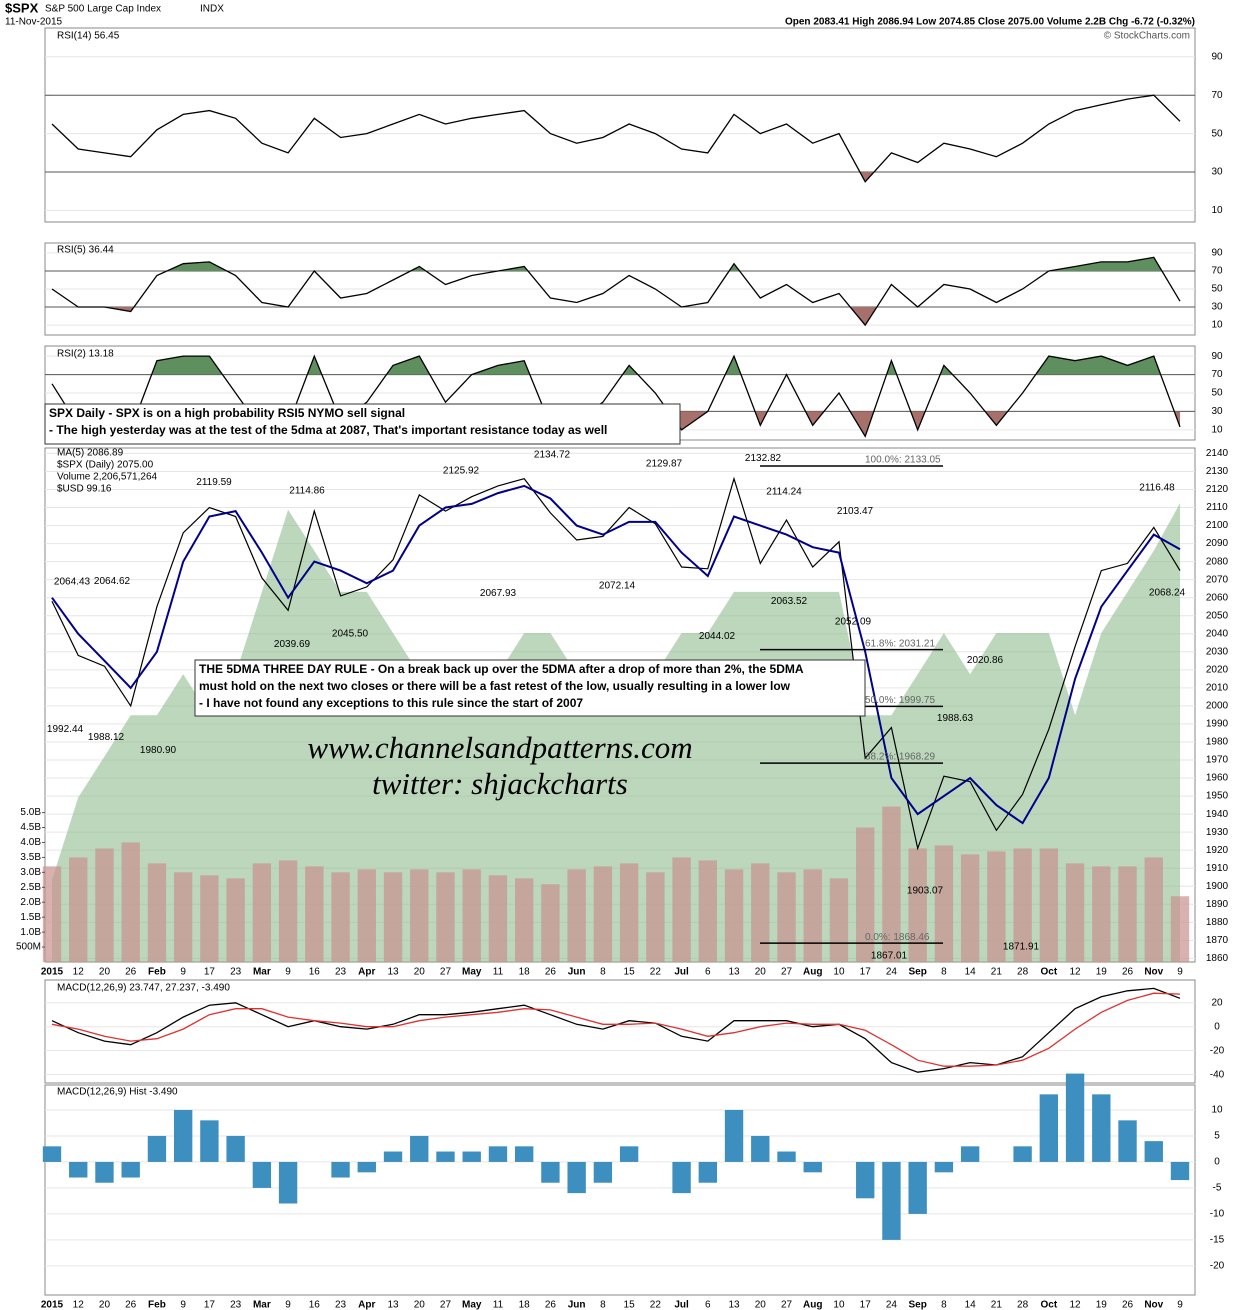  I want to click on price-label: 2039.69, so click(292, 644).